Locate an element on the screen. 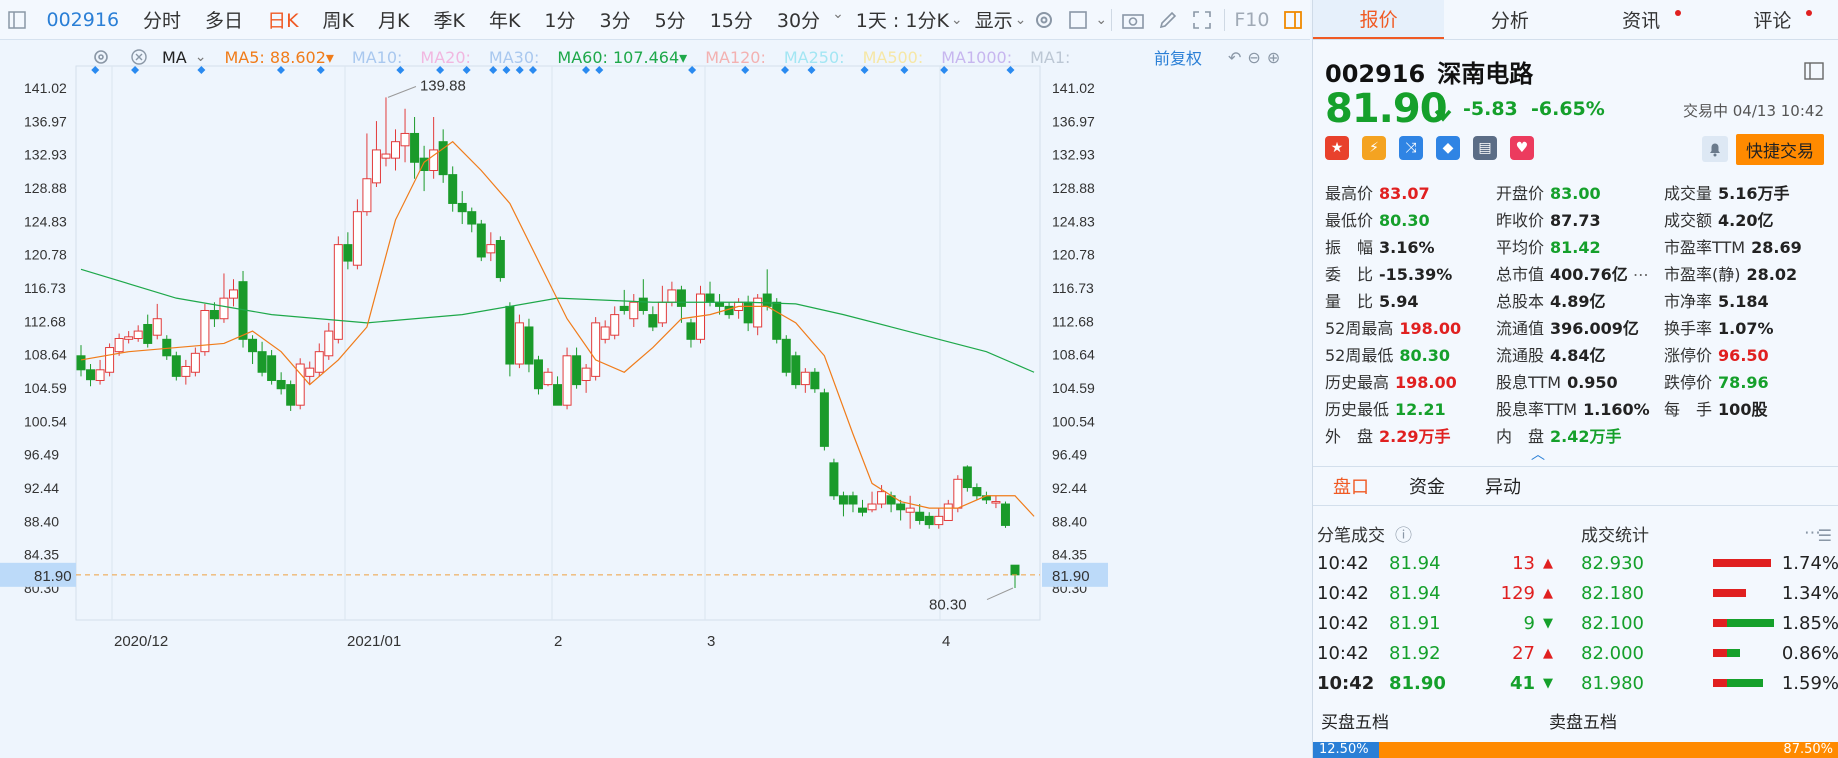 This screenshot has width=1838, height=758. ma-legend-item: MA30: is located at coordinates (514, 57).